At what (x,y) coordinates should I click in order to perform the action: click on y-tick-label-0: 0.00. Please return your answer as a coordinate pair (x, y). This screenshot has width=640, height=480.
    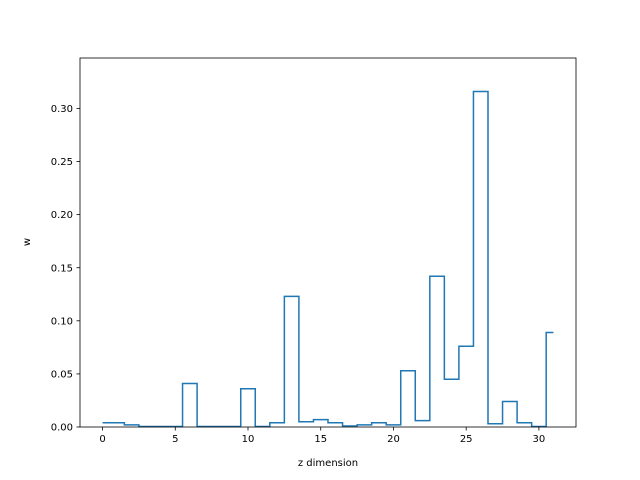
    Looking at the image, I should click on (62, 428).